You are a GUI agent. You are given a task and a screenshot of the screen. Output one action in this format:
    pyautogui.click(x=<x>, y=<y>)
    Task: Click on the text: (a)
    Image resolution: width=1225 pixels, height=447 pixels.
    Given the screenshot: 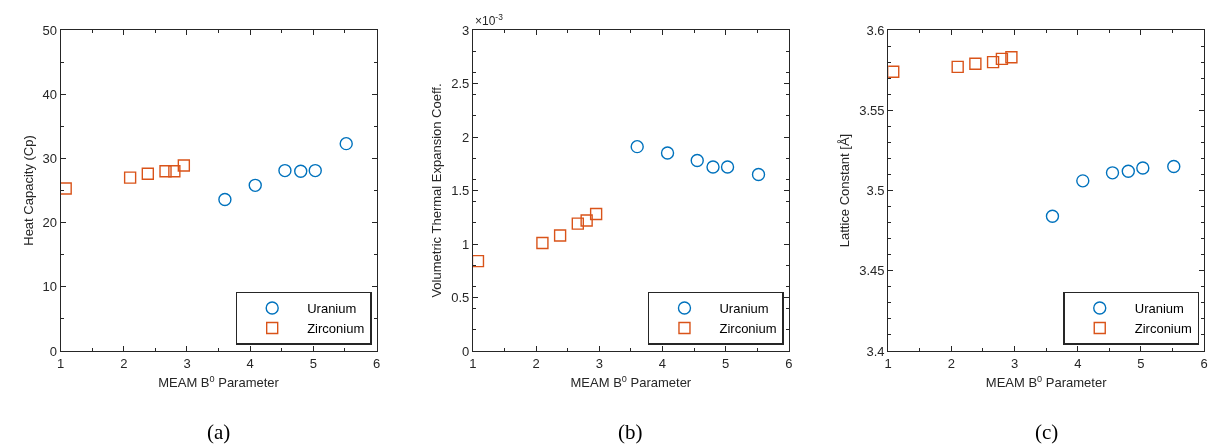 What is the action you would take?
    pyautogui.click(x=219, y=432)
    